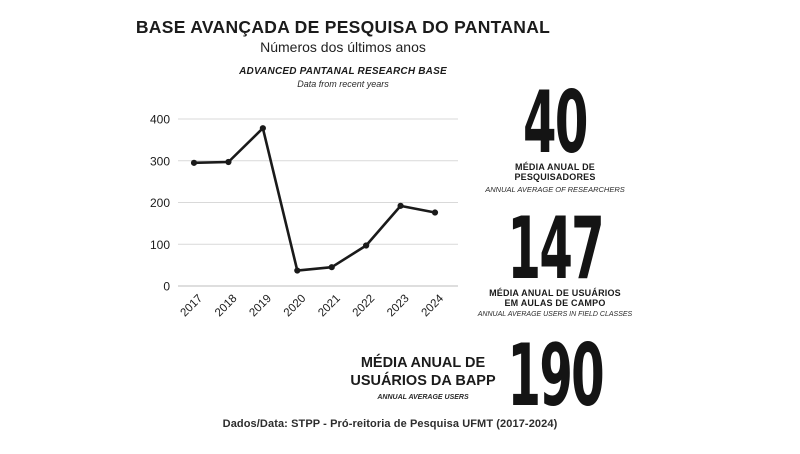 Image resolution: width=800 pixels, height=454 pixels. Describe the element at coordinates (423, 363) in the screenshot. I see `stat-bapp-users-label-line1: MÉDIA ANUAL DE` at that location.